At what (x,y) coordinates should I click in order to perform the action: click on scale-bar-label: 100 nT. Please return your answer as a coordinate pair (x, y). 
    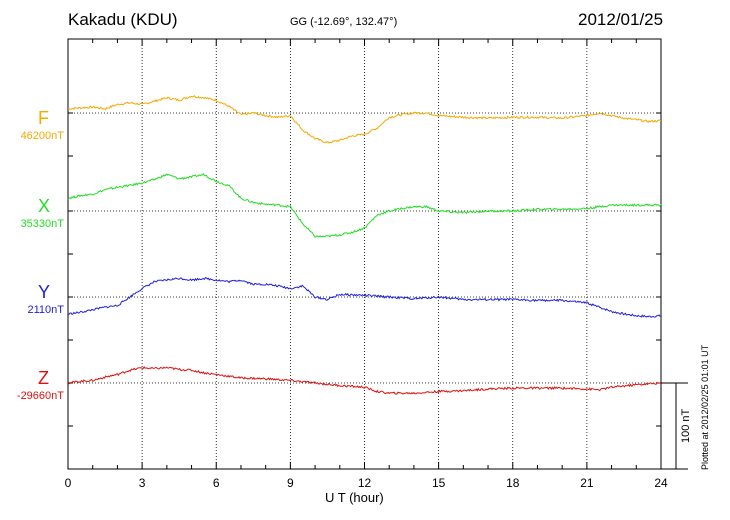
    Looking at the image, I should click on (686, 425).